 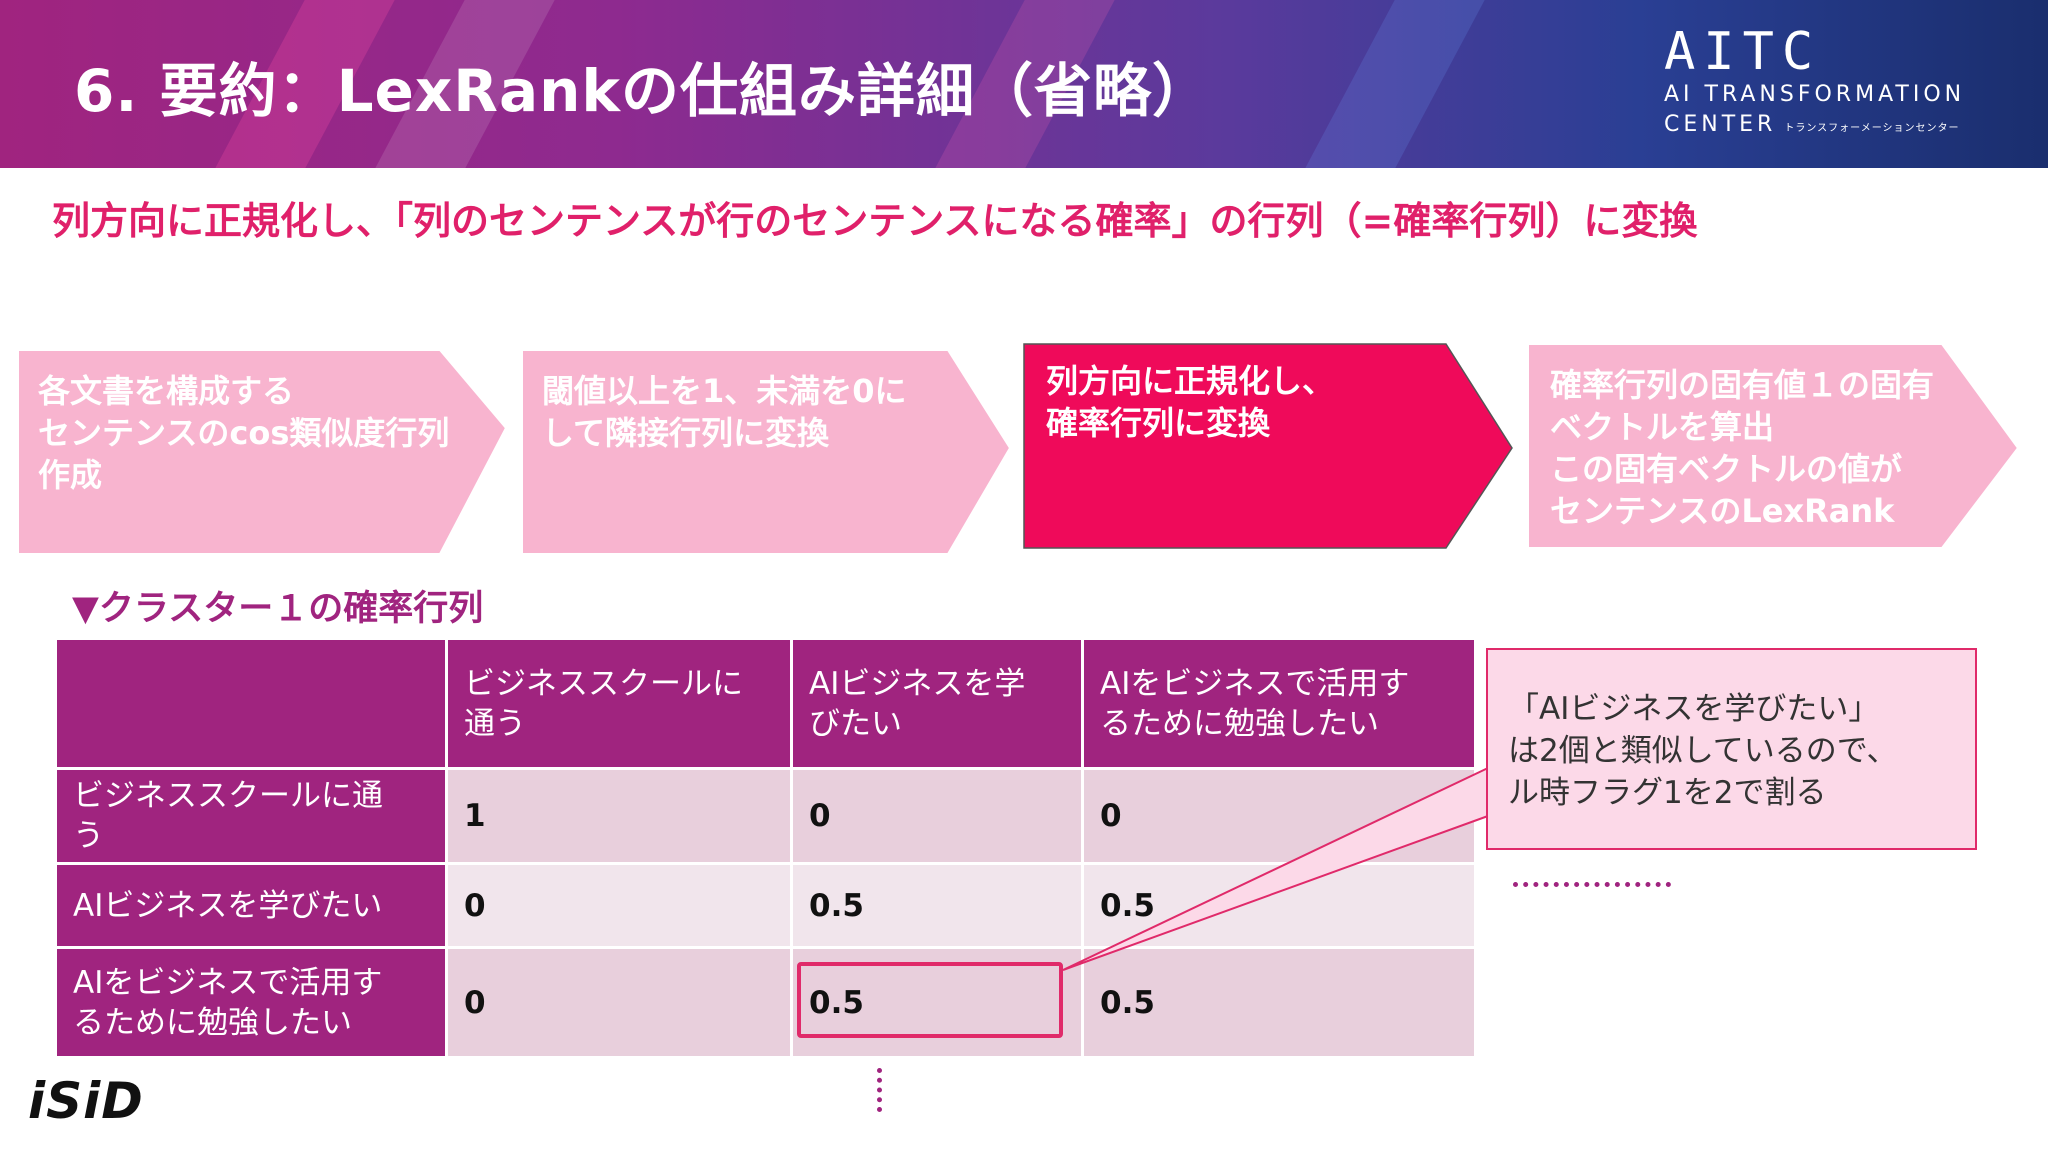 What do you see at coordinates (879, 1090) in the screenshot?
I see `ellipsis-vertical` at bounding box center [879, 1090].